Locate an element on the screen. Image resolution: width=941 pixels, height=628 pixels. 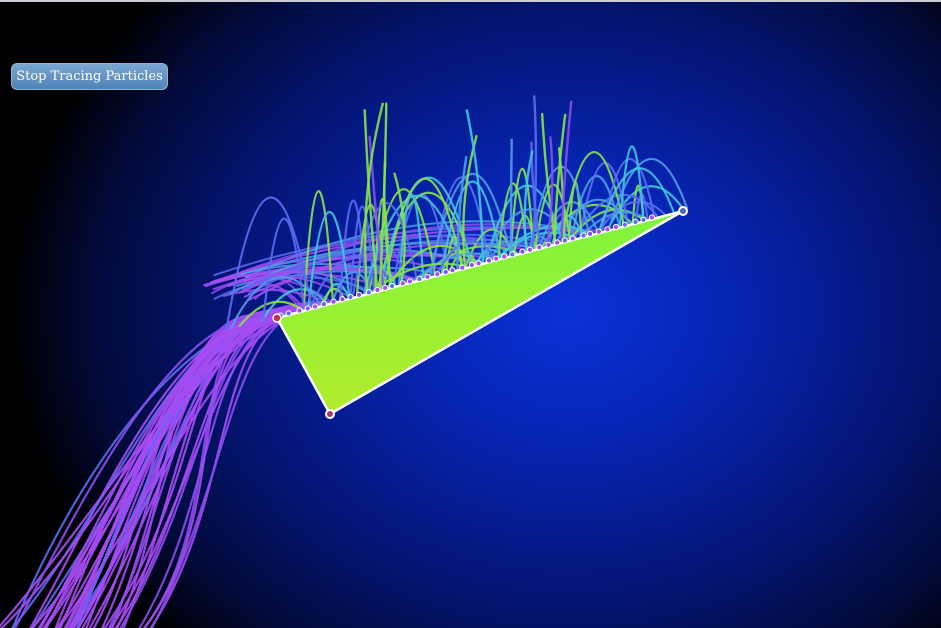
wedge-vertex-handle-bottom is located at coordinates (330, 414).